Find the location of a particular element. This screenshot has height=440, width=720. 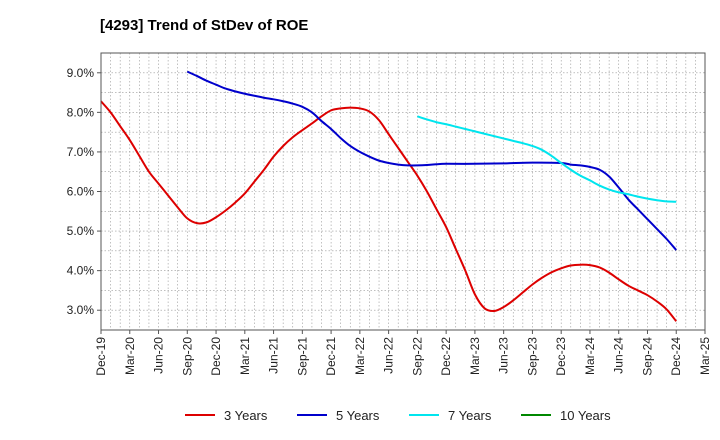

legend-label: 10 Years is located at coordinates (585, 415).